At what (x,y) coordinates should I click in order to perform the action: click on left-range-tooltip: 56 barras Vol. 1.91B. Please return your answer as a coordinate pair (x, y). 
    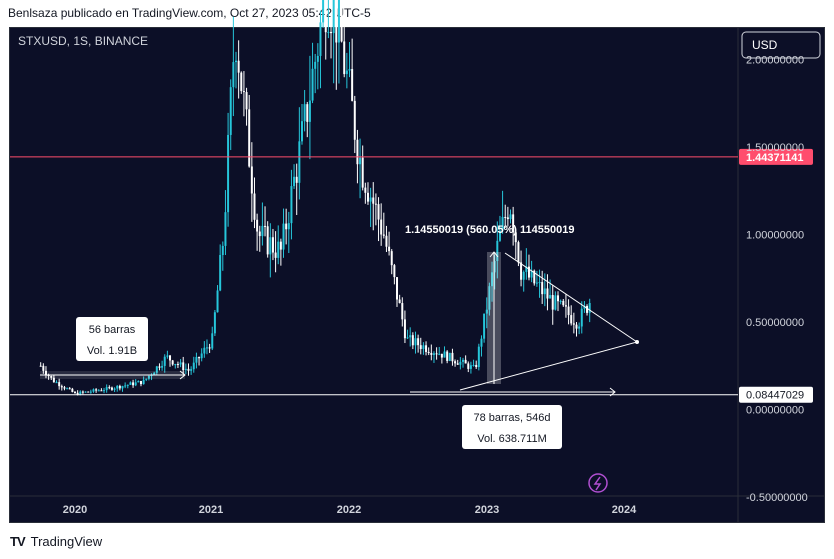
    Looking at the image, I should click on (112, 339).